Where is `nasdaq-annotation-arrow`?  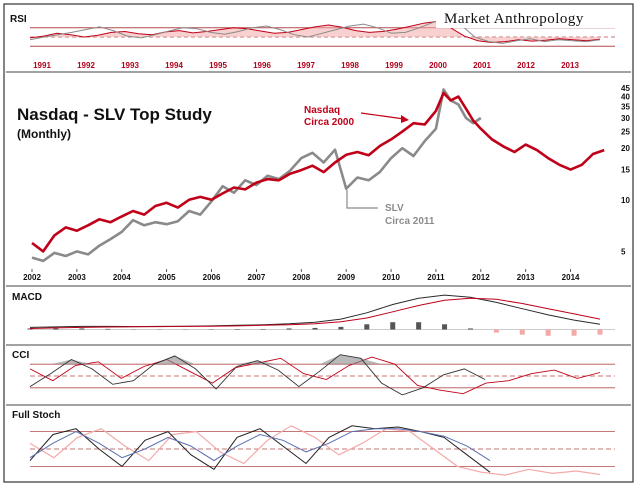 nasdaq-annotation-arrow is located at coordinates (382, 116).